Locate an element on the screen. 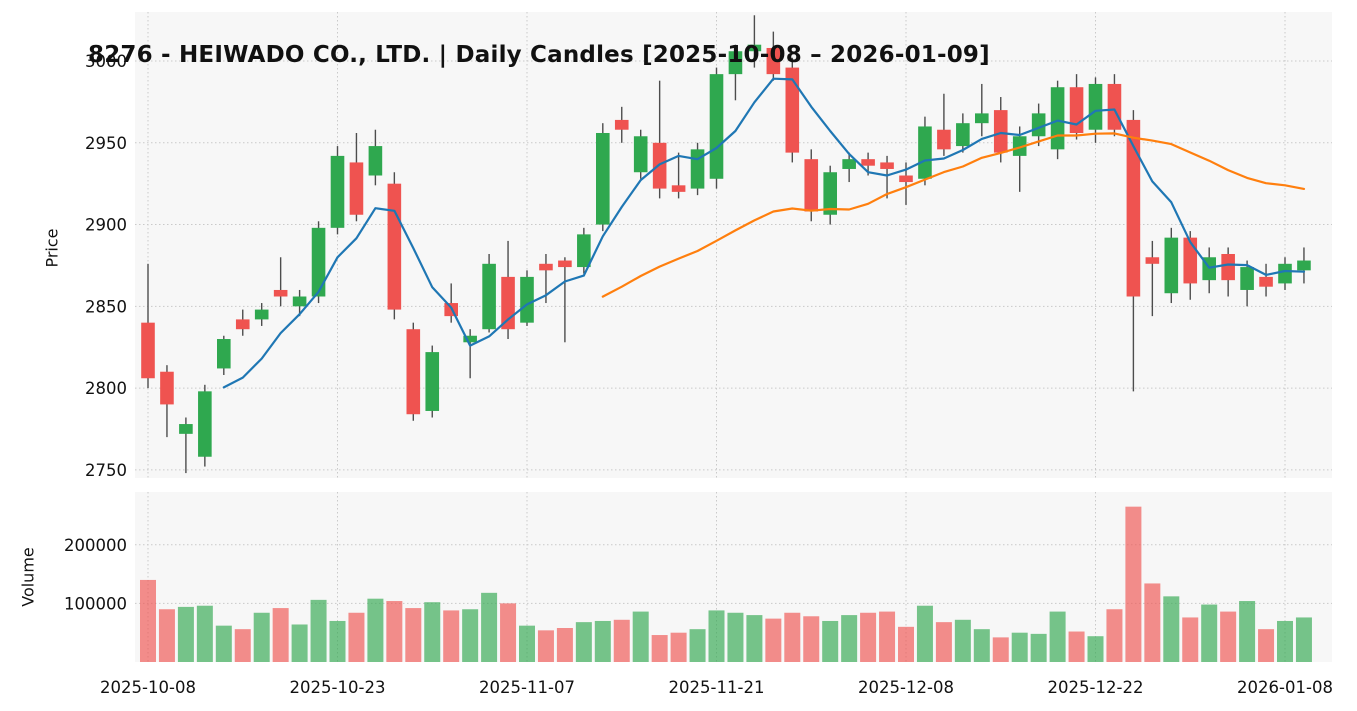 The image size is (1357, 711). x-tick-label: 2025-12-08 is located at coordinates (906, 687).